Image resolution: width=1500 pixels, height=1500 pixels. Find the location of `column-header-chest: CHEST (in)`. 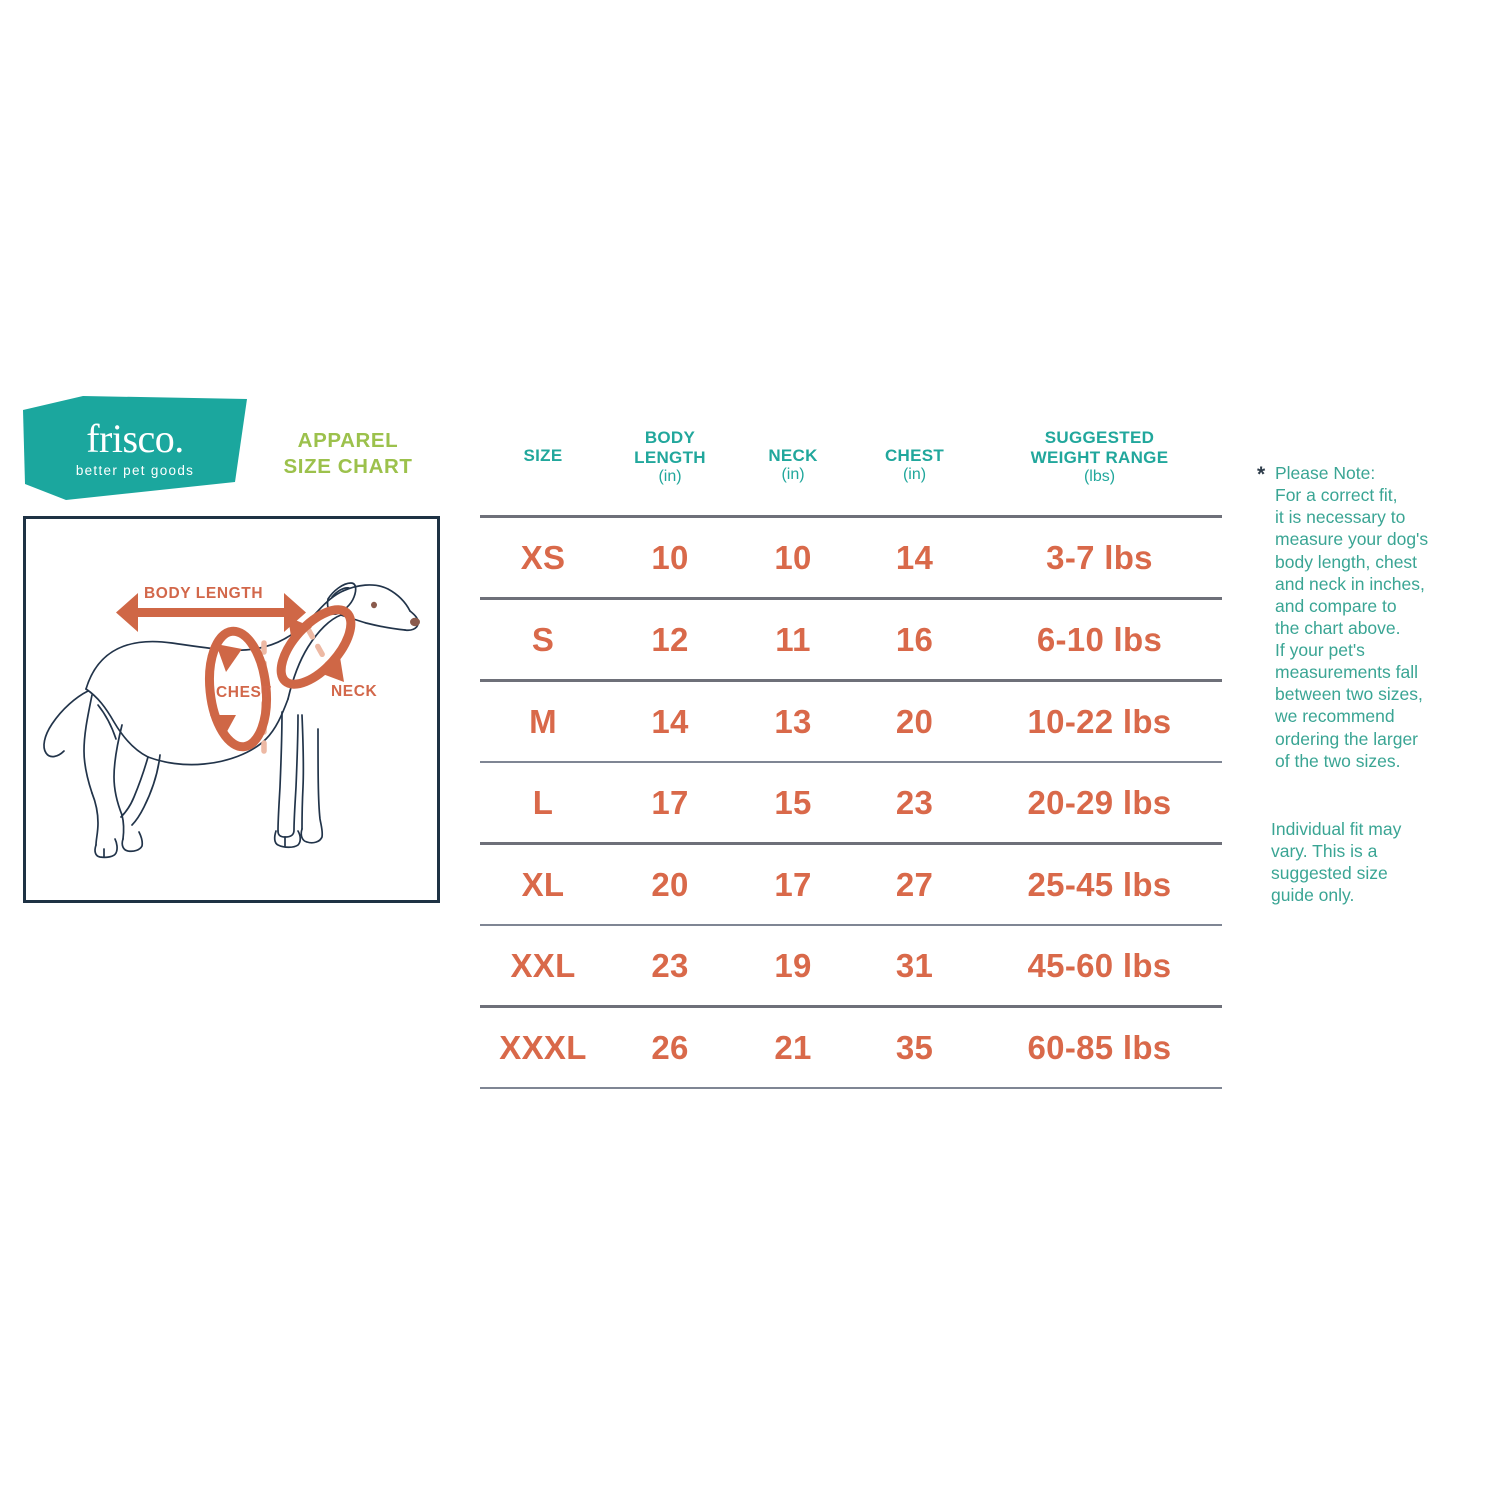

column-header-chest: CHEST (in) is located at coordinates (914, 465).